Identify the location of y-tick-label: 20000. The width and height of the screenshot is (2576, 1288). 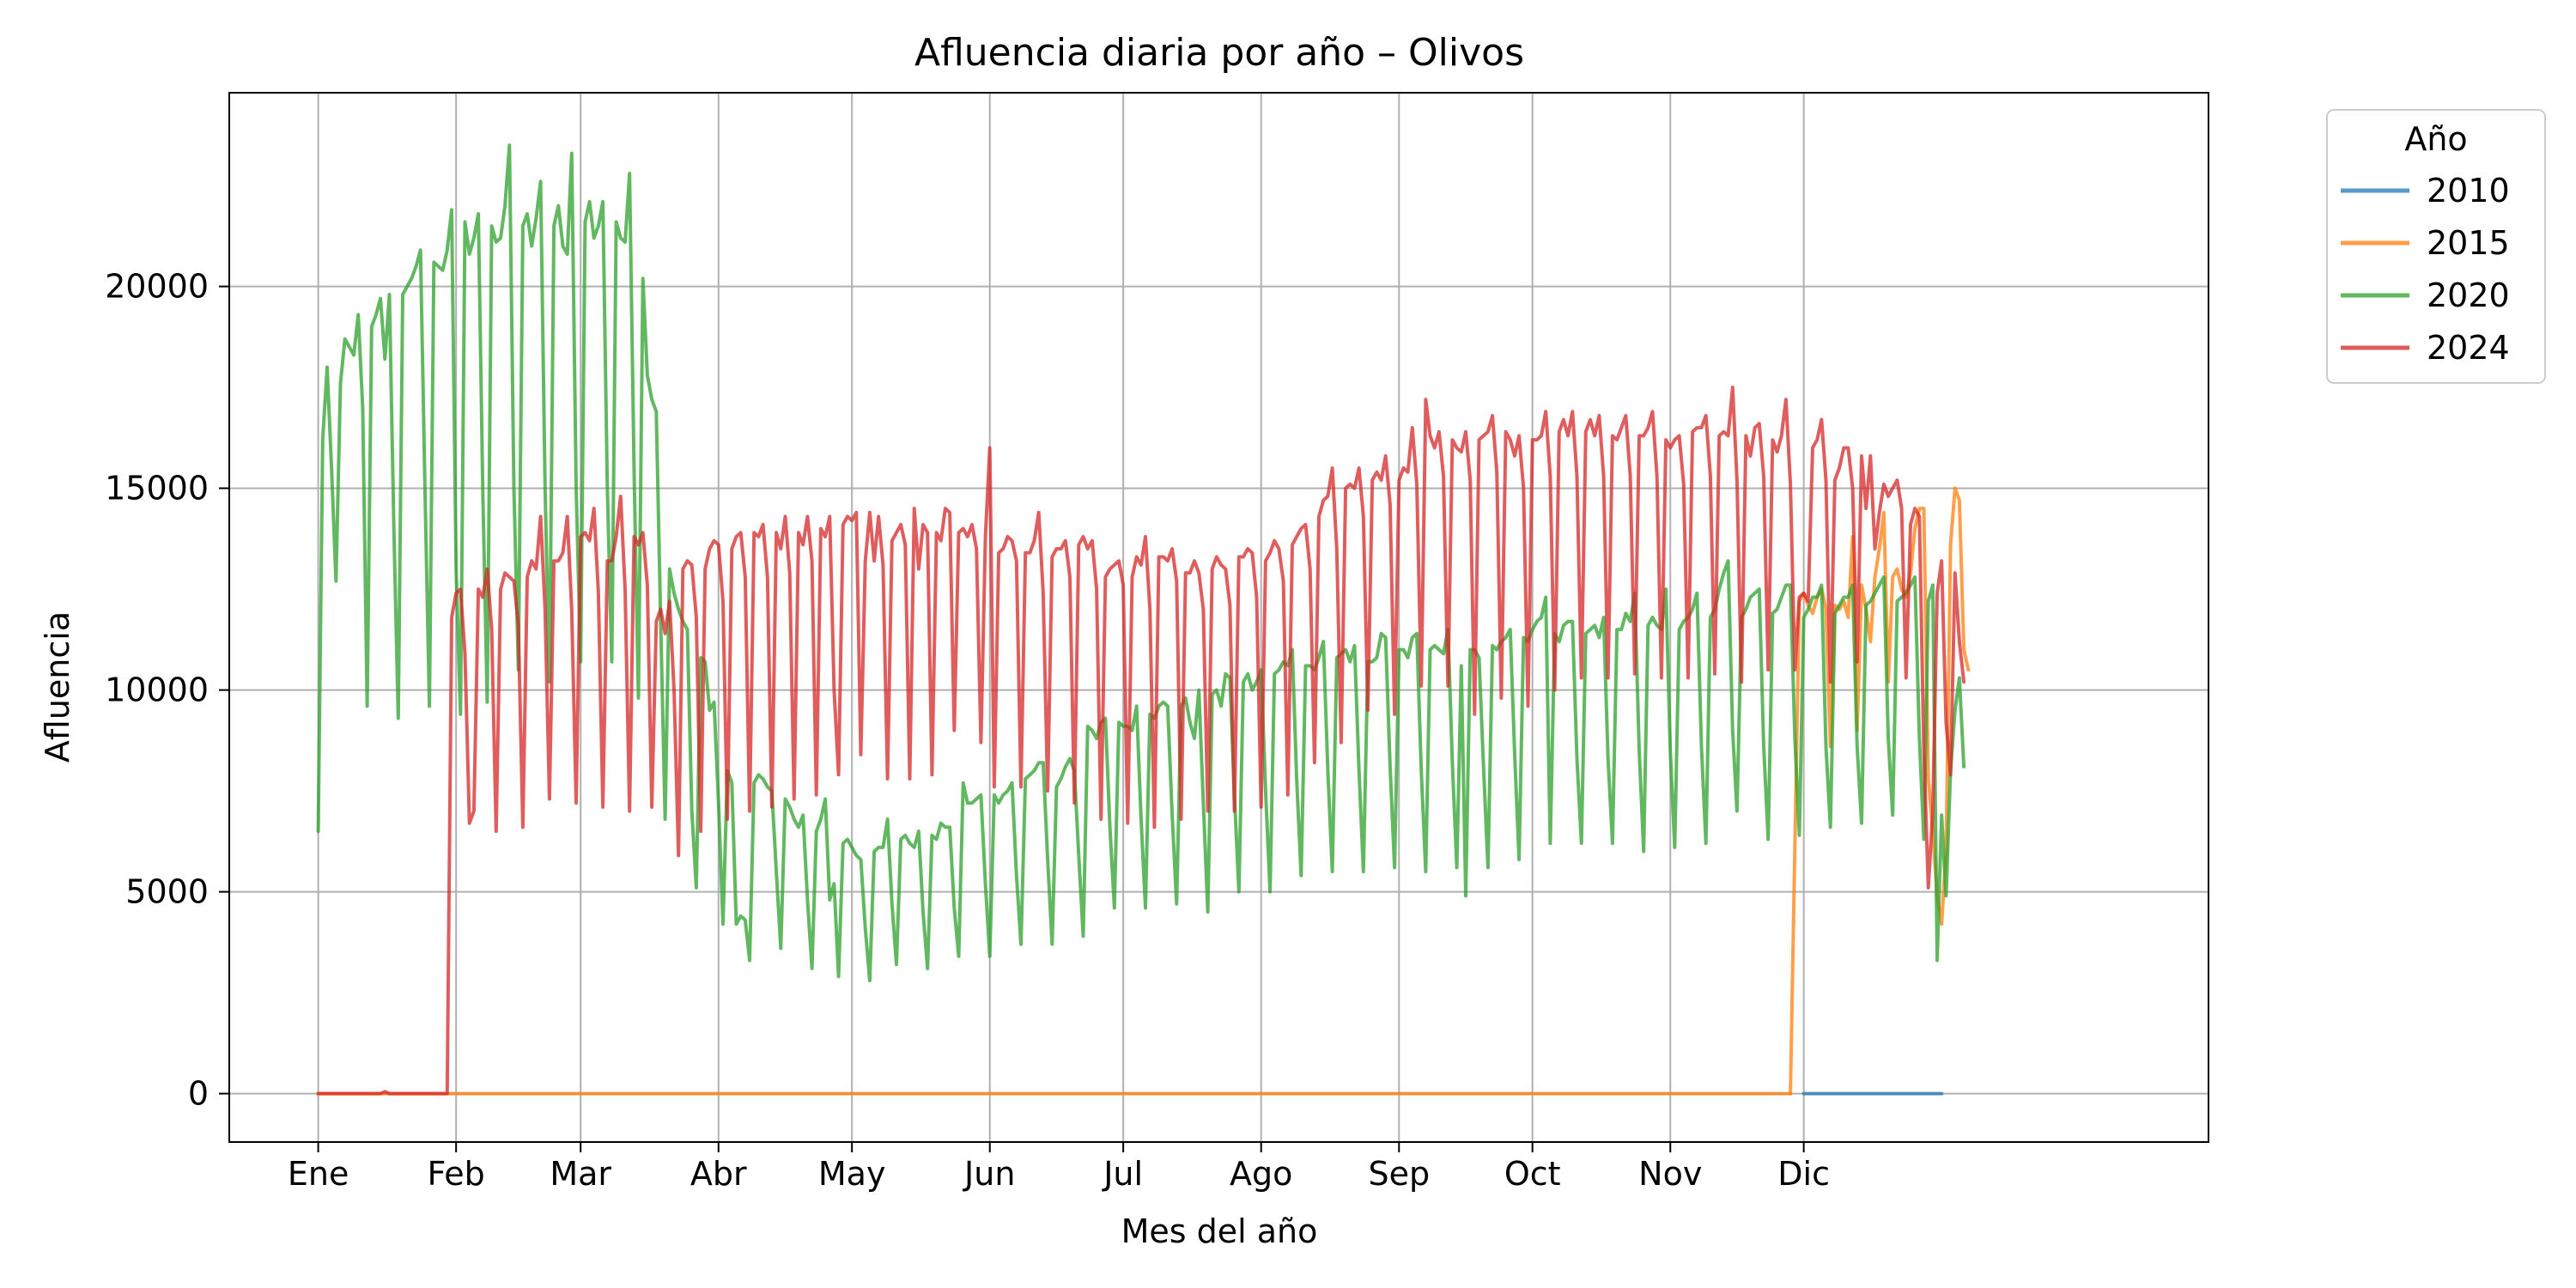
(157, 287).